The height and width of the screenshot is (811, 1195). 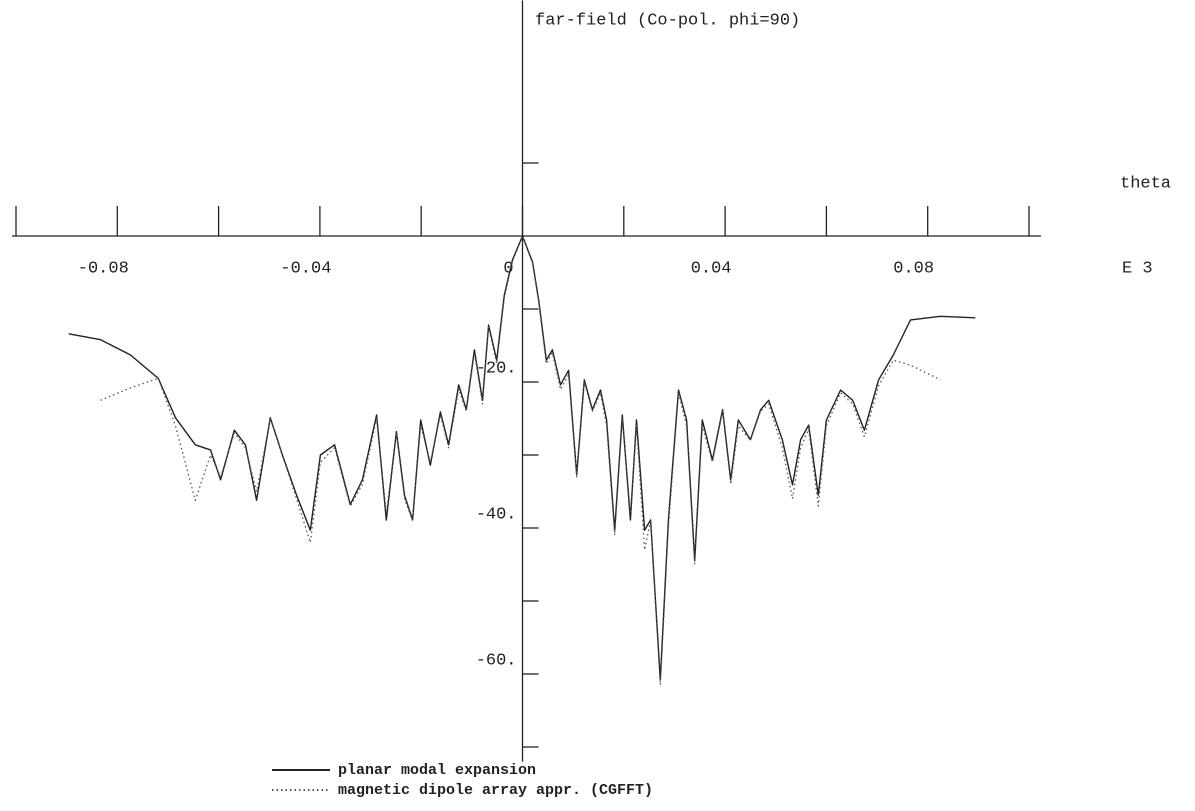 What do you see at coordinates (667, 20) in the screenshot?
I see `chart-title: far-field (Co-pol. phi=90)` at bounding box center [667, 20].